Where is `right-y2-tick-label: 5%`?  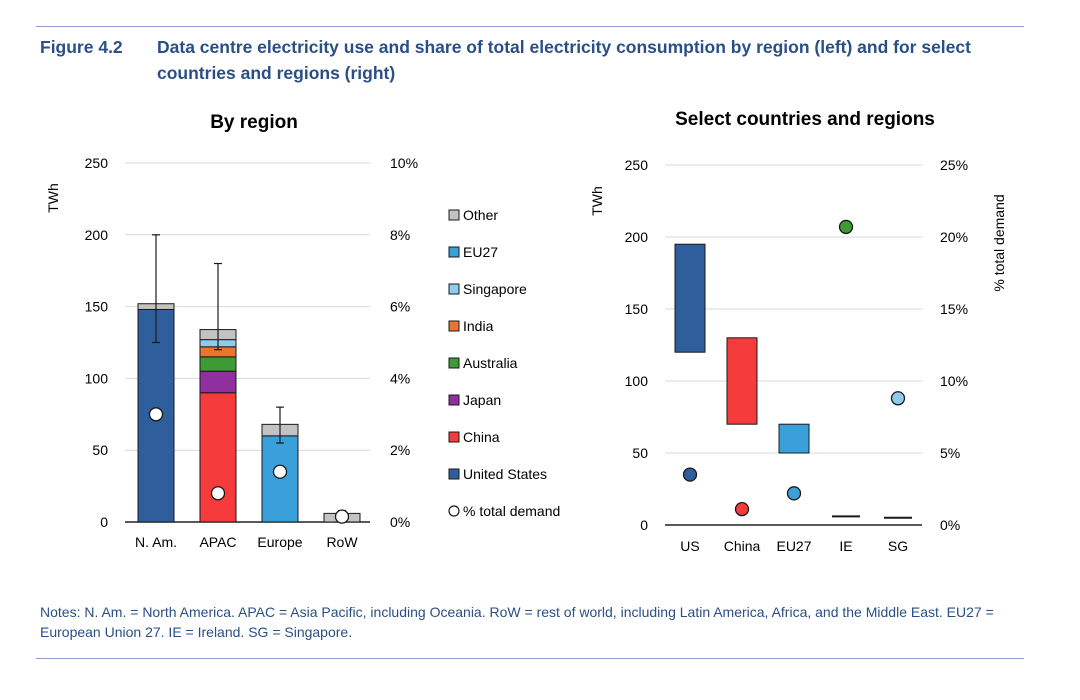 right-y2-tick-label: 5% is located at coordinates (950, 453).